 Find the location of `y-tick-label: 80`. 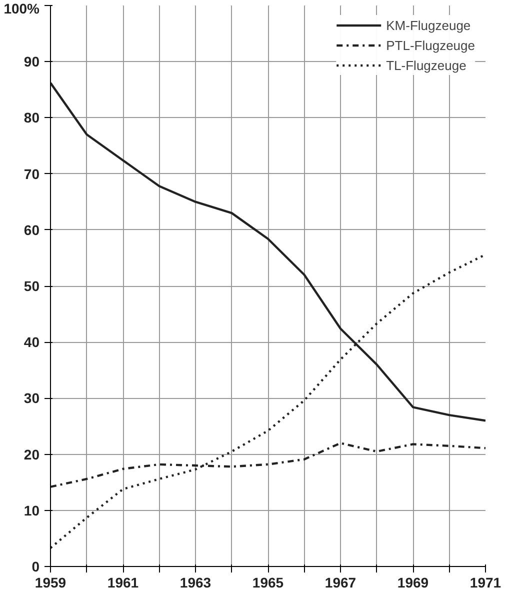

y-tick-label: 80 is located at coordinates (32, 118).